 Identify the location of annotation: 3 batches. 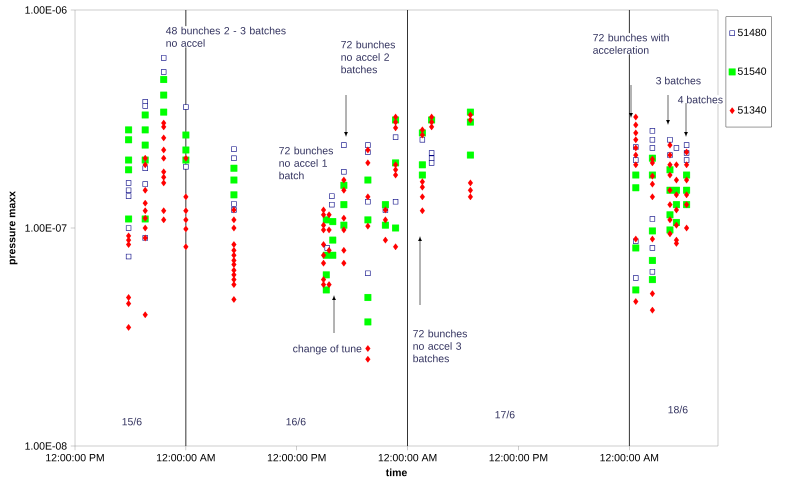
(678, 80).